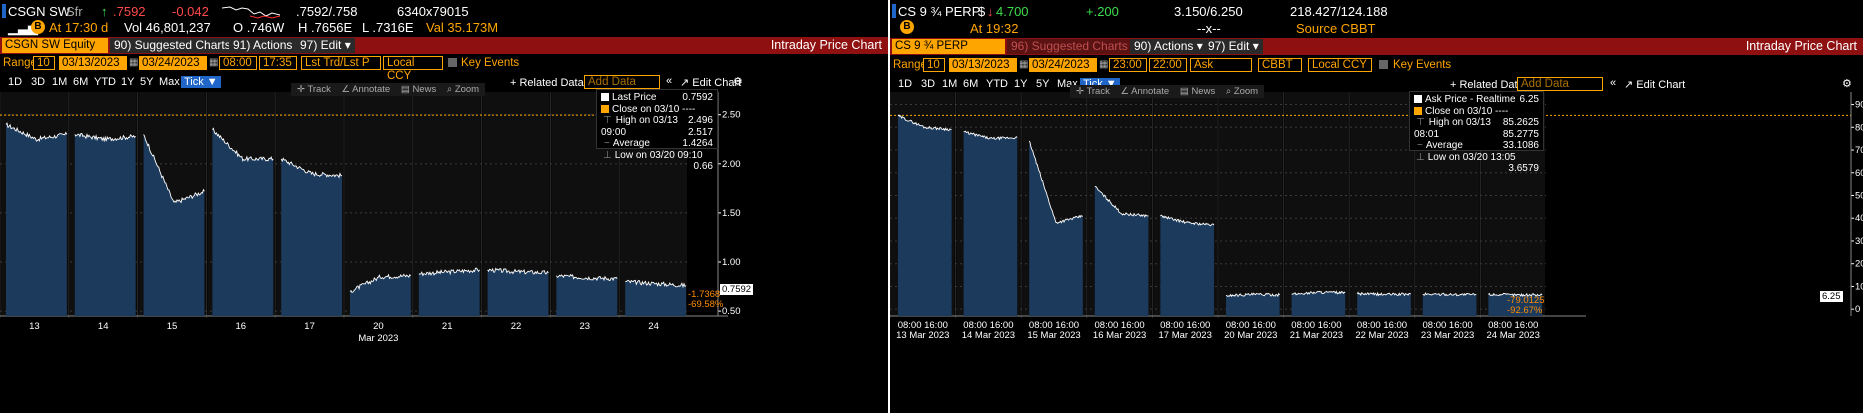 This screenshot has height=413, width=1863. I want to click on x-tick-label: 22 Mar 2023, so click(1381, 335).